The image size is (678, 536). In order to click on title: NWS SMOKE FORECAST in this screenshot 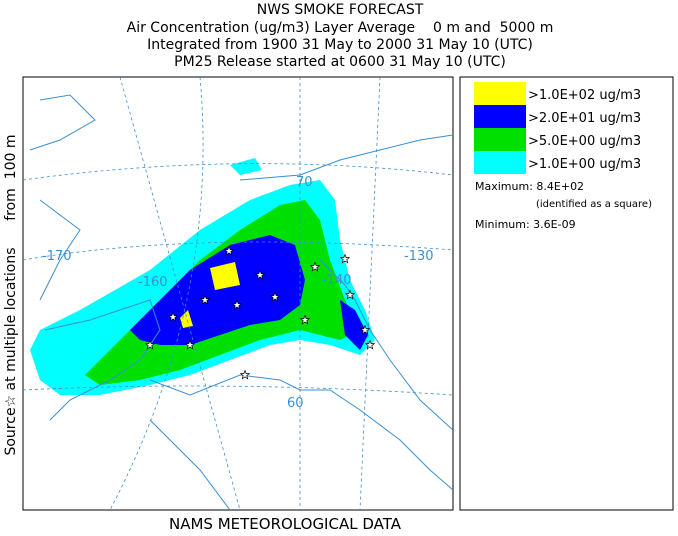, I will do `click(340, 10)`.